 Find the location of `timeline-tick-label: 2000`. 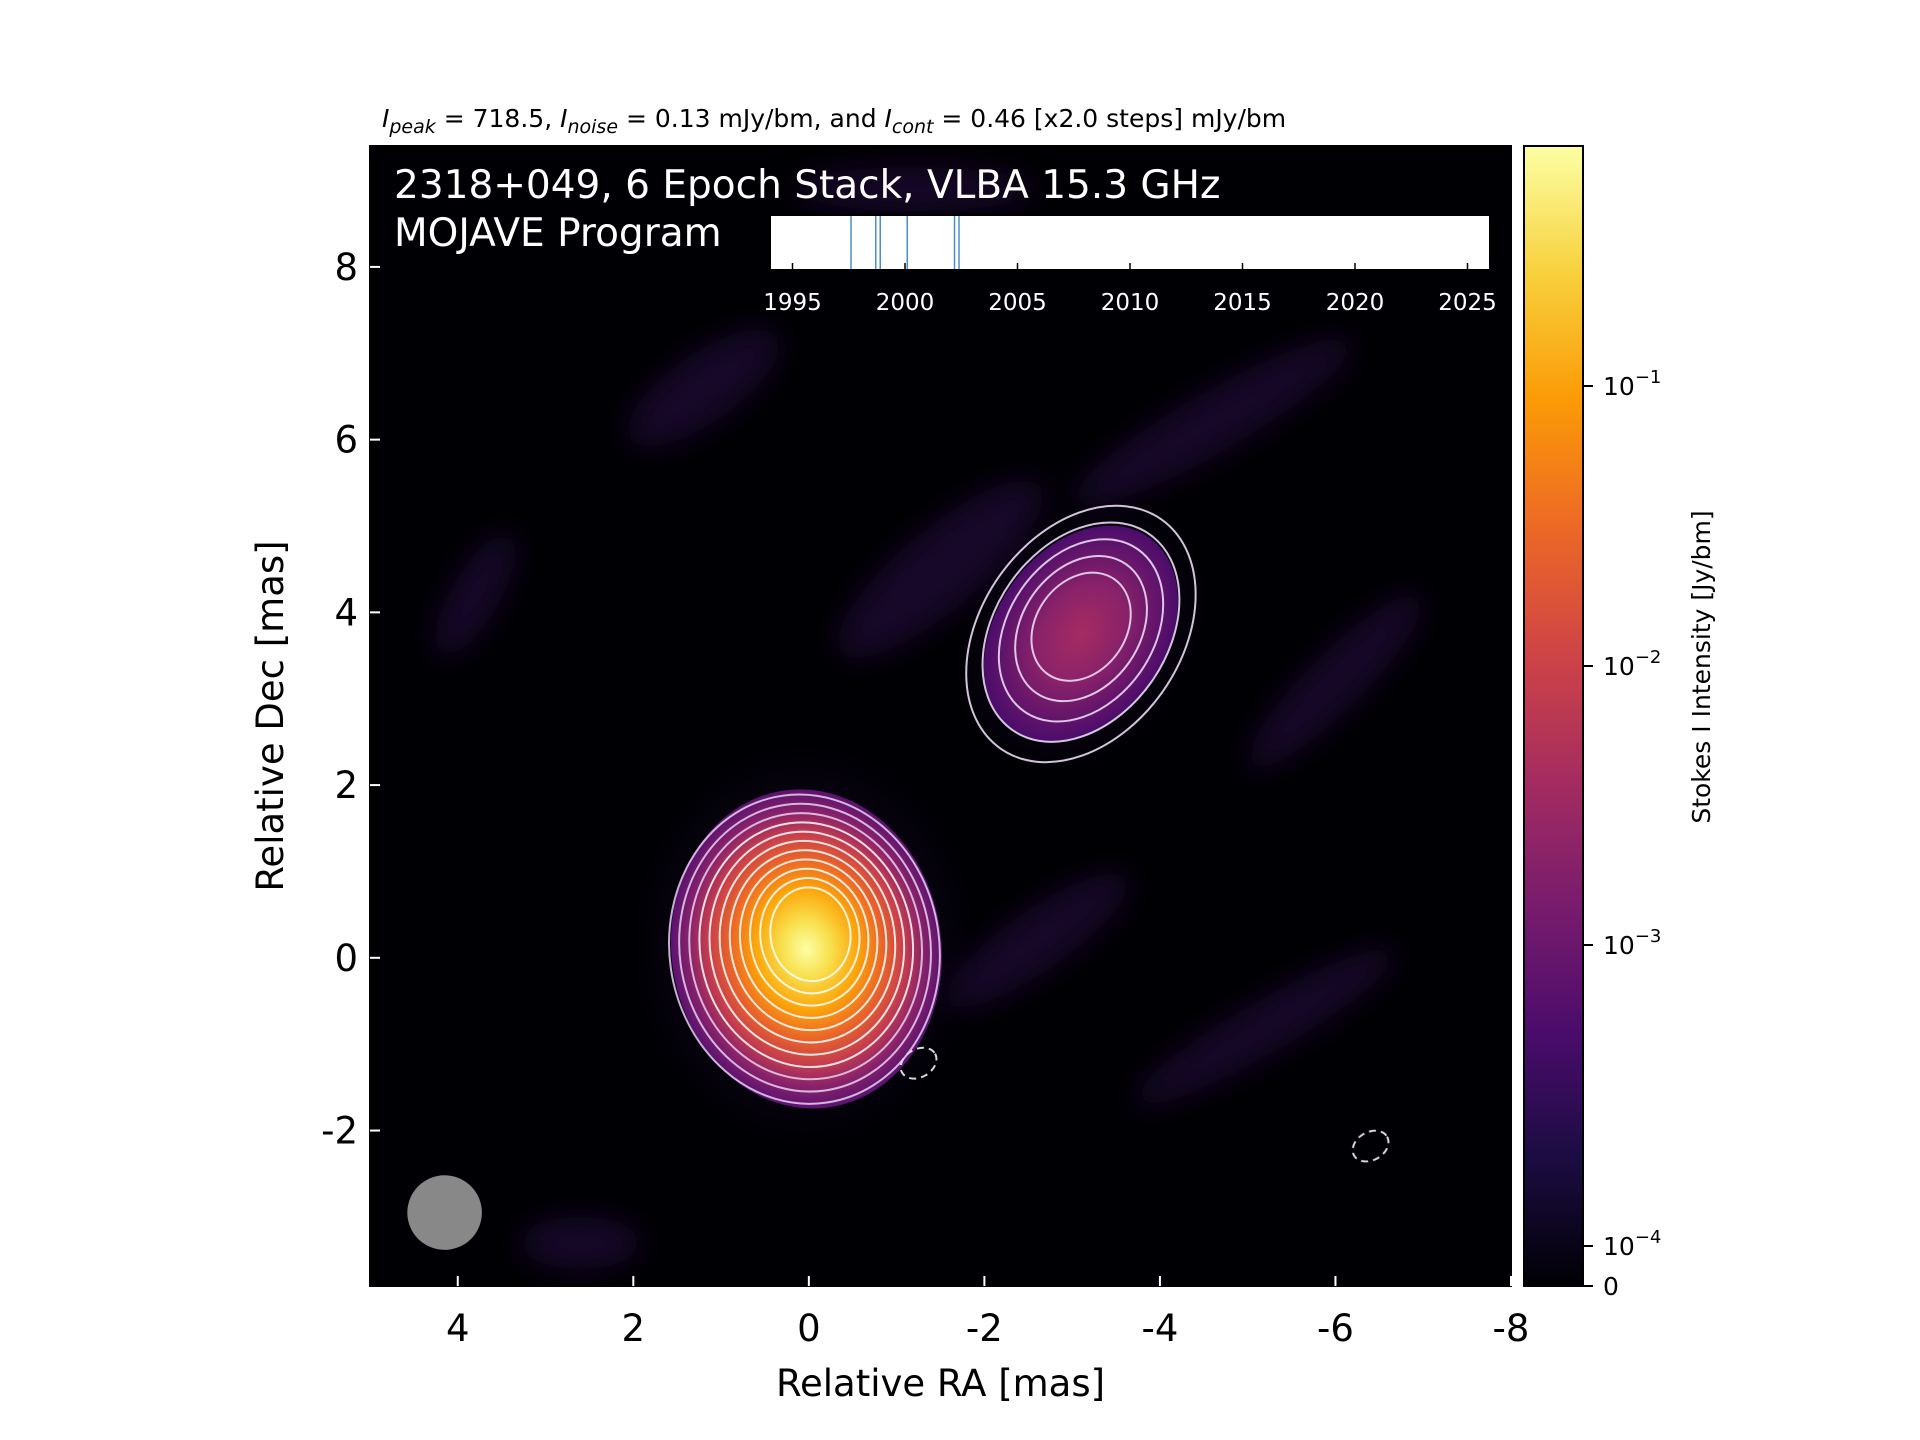

timeline-tick-label: 2000 is located at coordinates (905, 303).